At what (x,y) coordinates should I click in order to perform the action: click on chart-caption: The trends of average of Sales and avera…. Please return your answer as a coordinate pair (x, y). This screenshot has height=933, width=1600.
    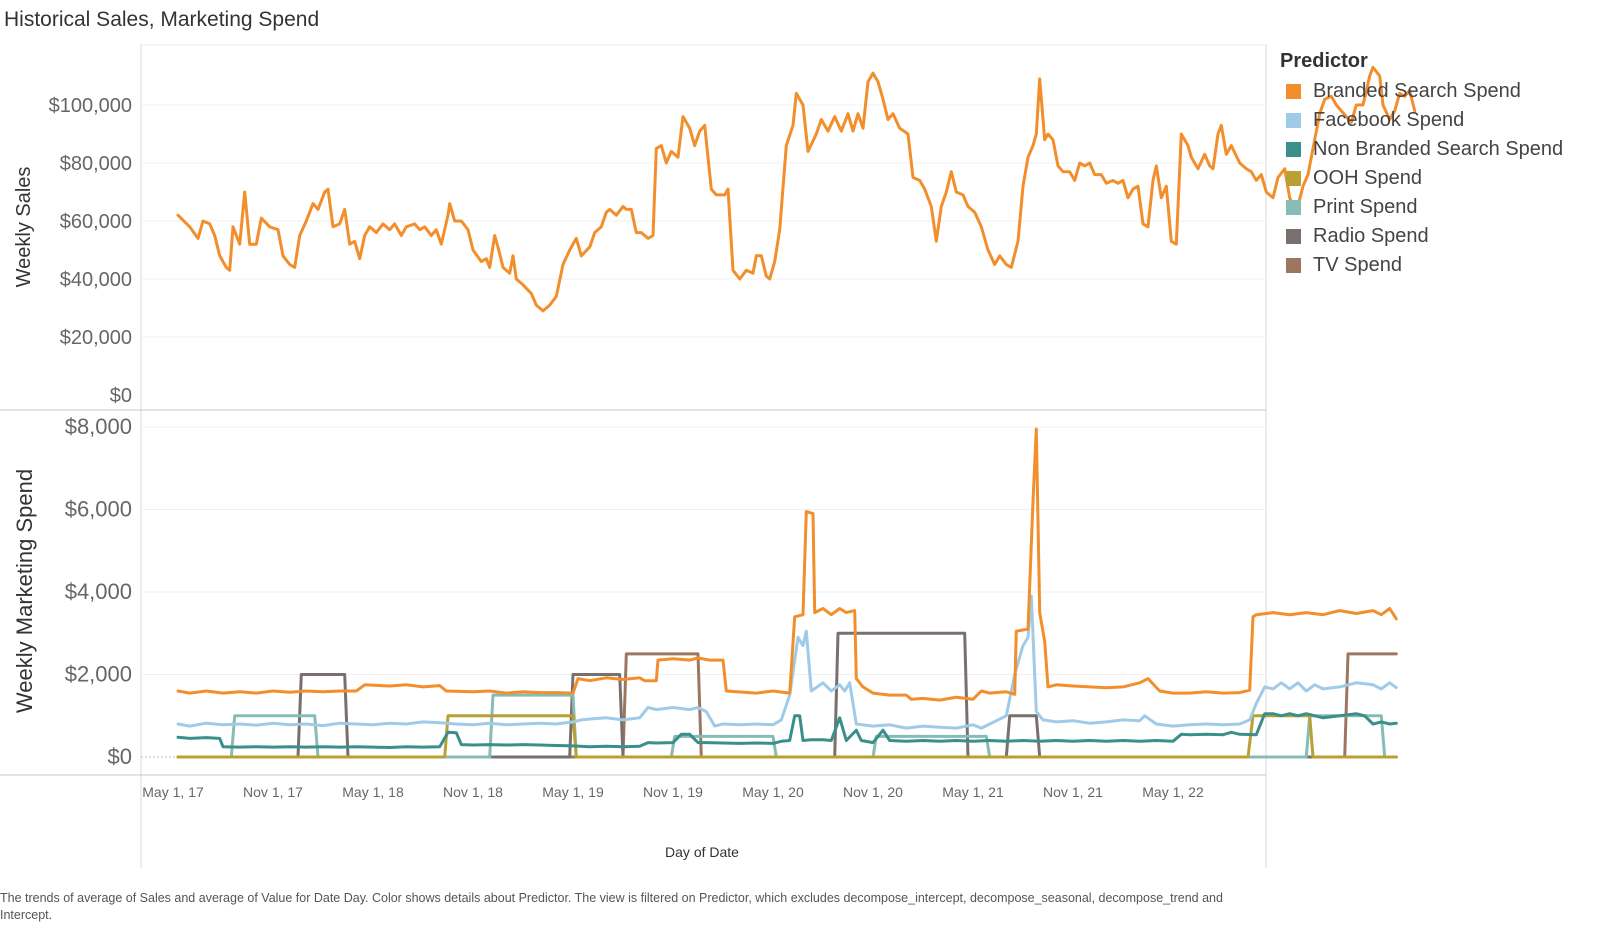
    Looking at the image, I should click on (611, 906).